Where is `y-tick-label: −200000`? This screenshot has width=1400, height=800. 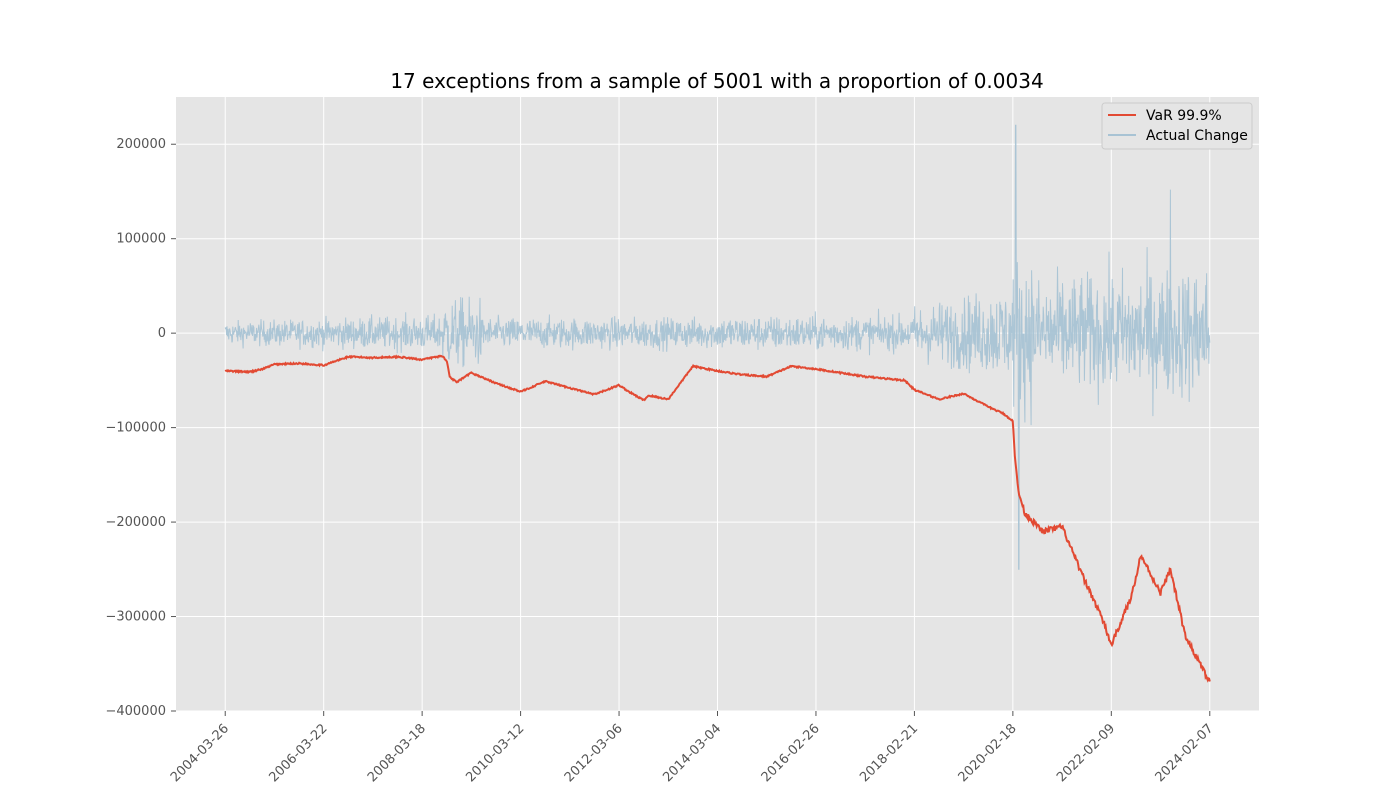 y-tick-label: −200000 is located at coordinates (135, 522).